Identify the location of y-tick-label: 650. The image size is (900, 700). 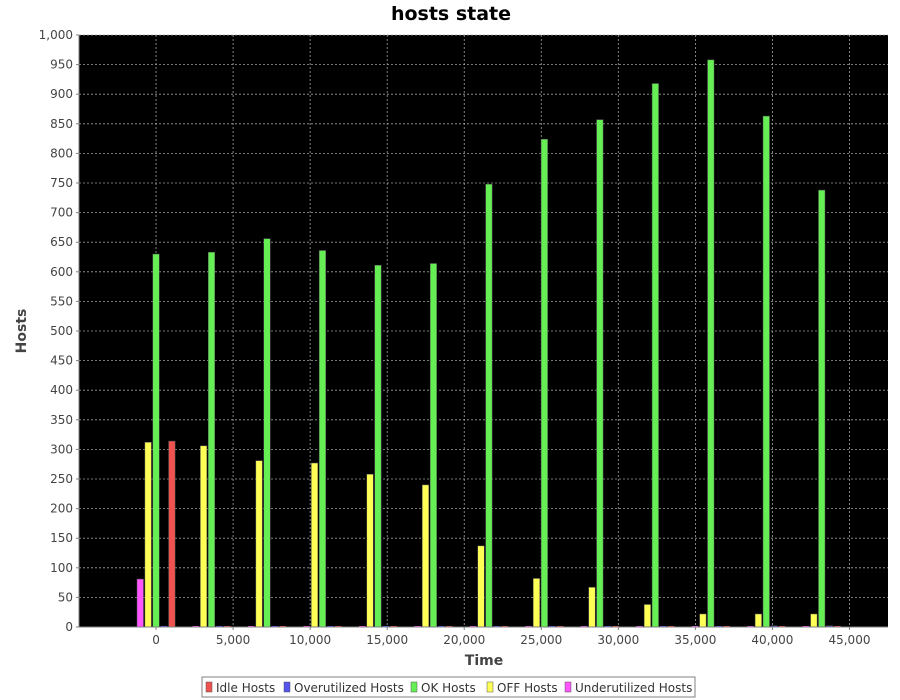
(61, 242).